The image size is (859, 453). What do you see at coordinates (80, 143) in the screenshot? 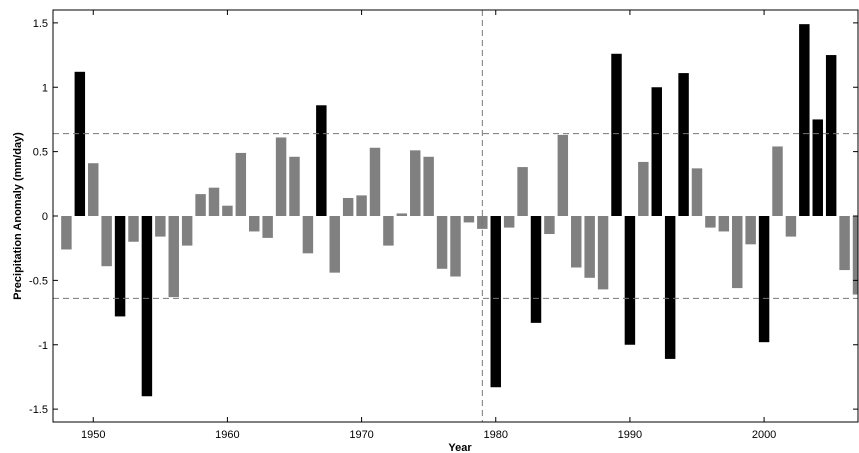
I see `bar-1949` at bounding box center [80, 143].